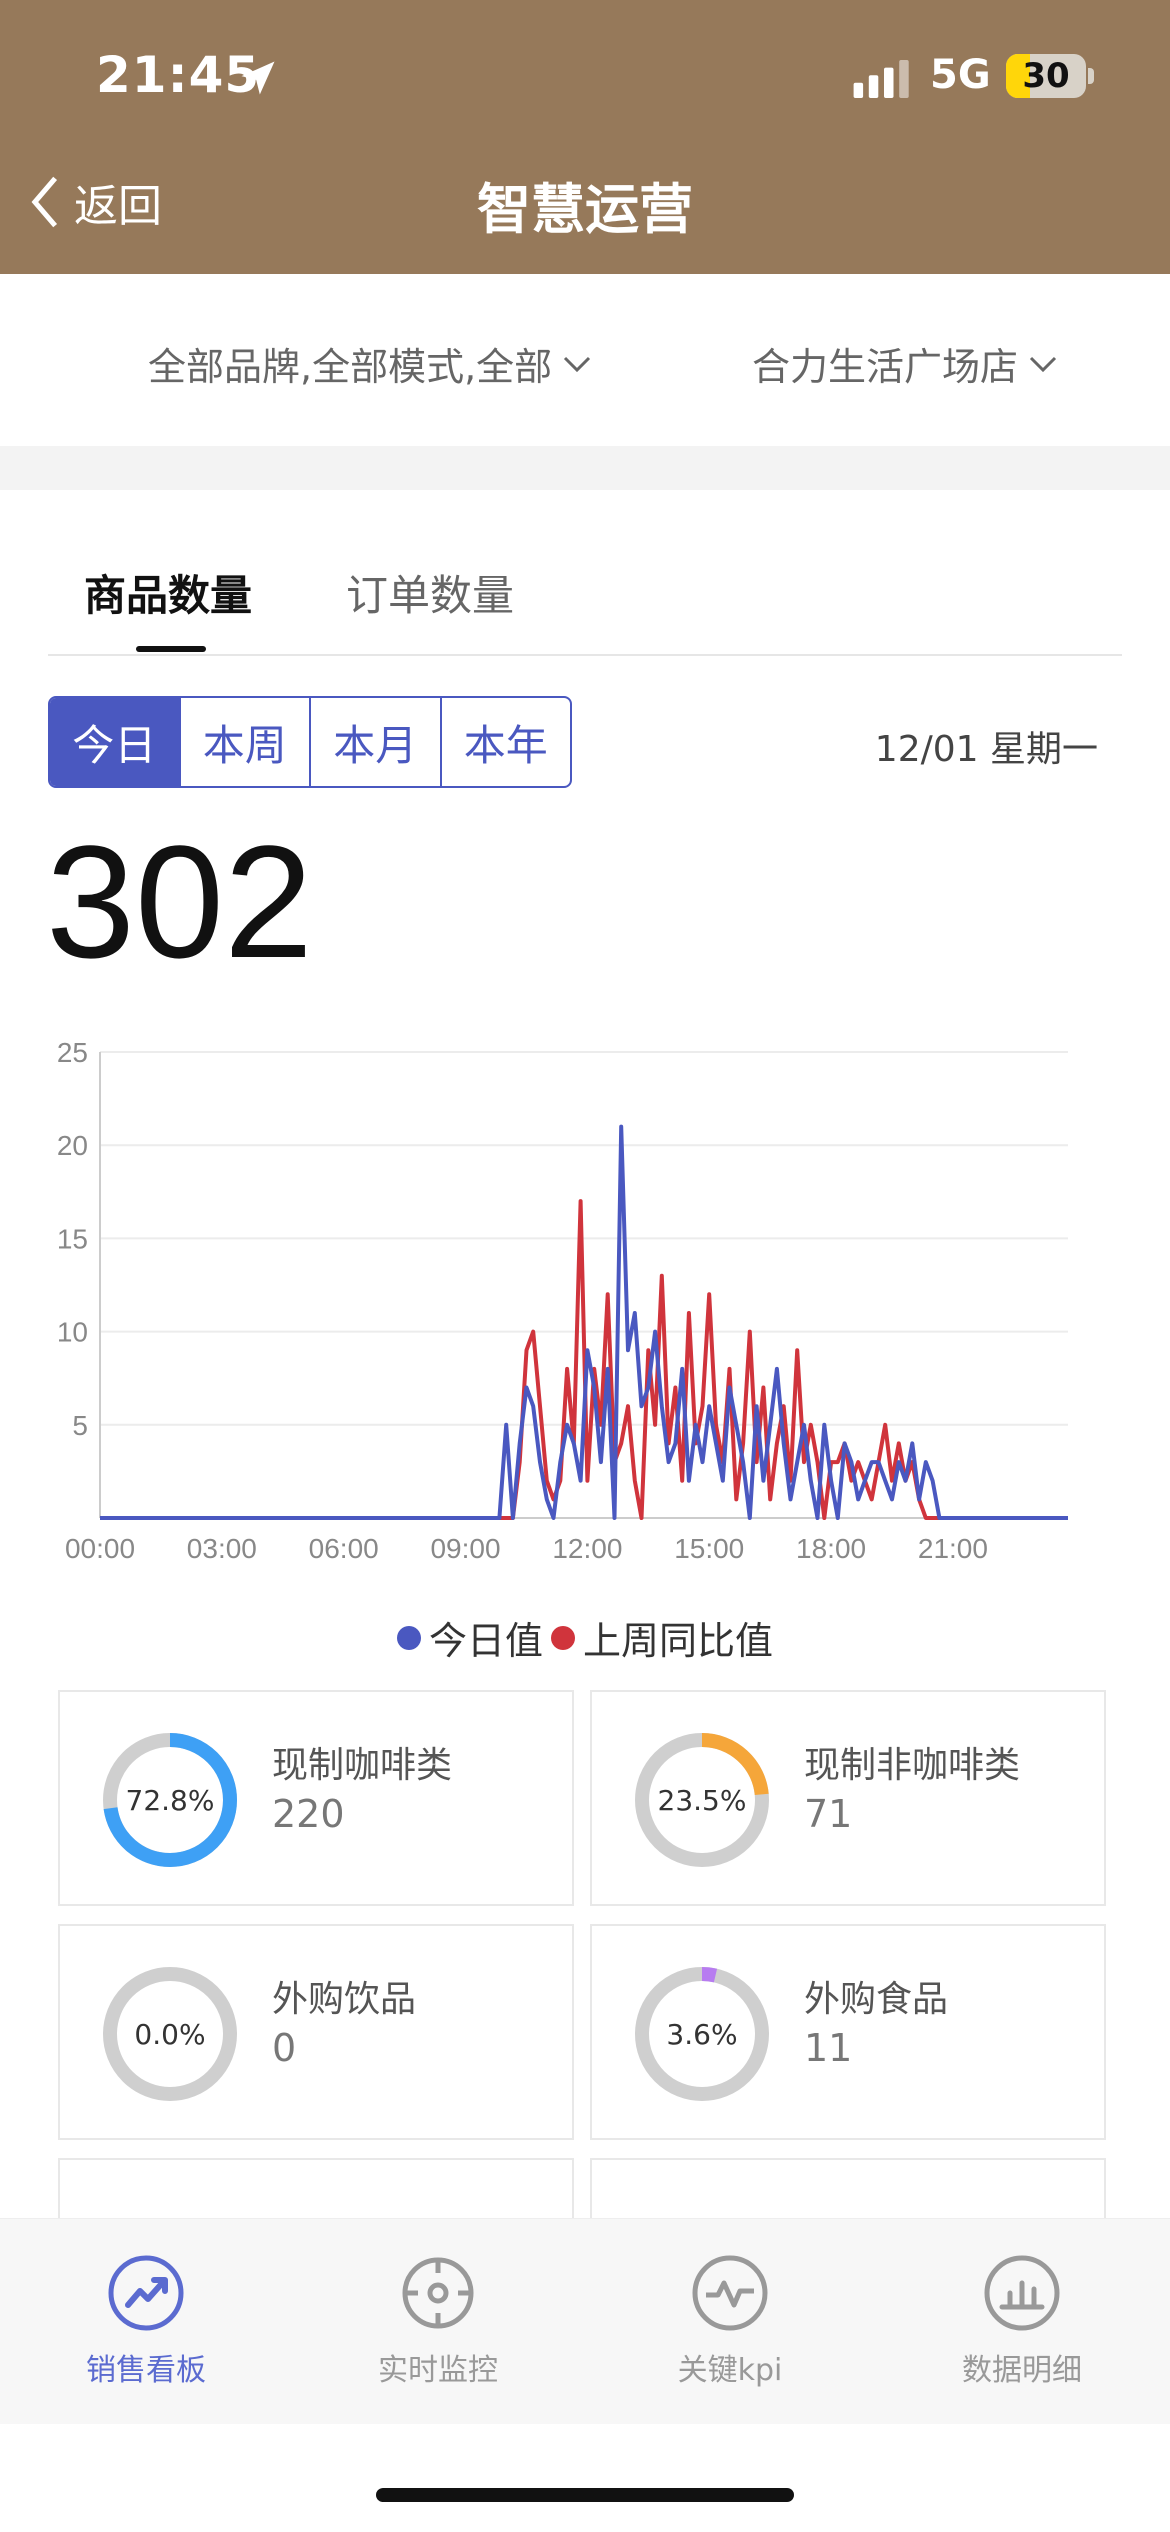 Image resolution: width=1170 pixels, height=2532 pixels. I want to click on y-tick-label: 25, so click(72, 1052).